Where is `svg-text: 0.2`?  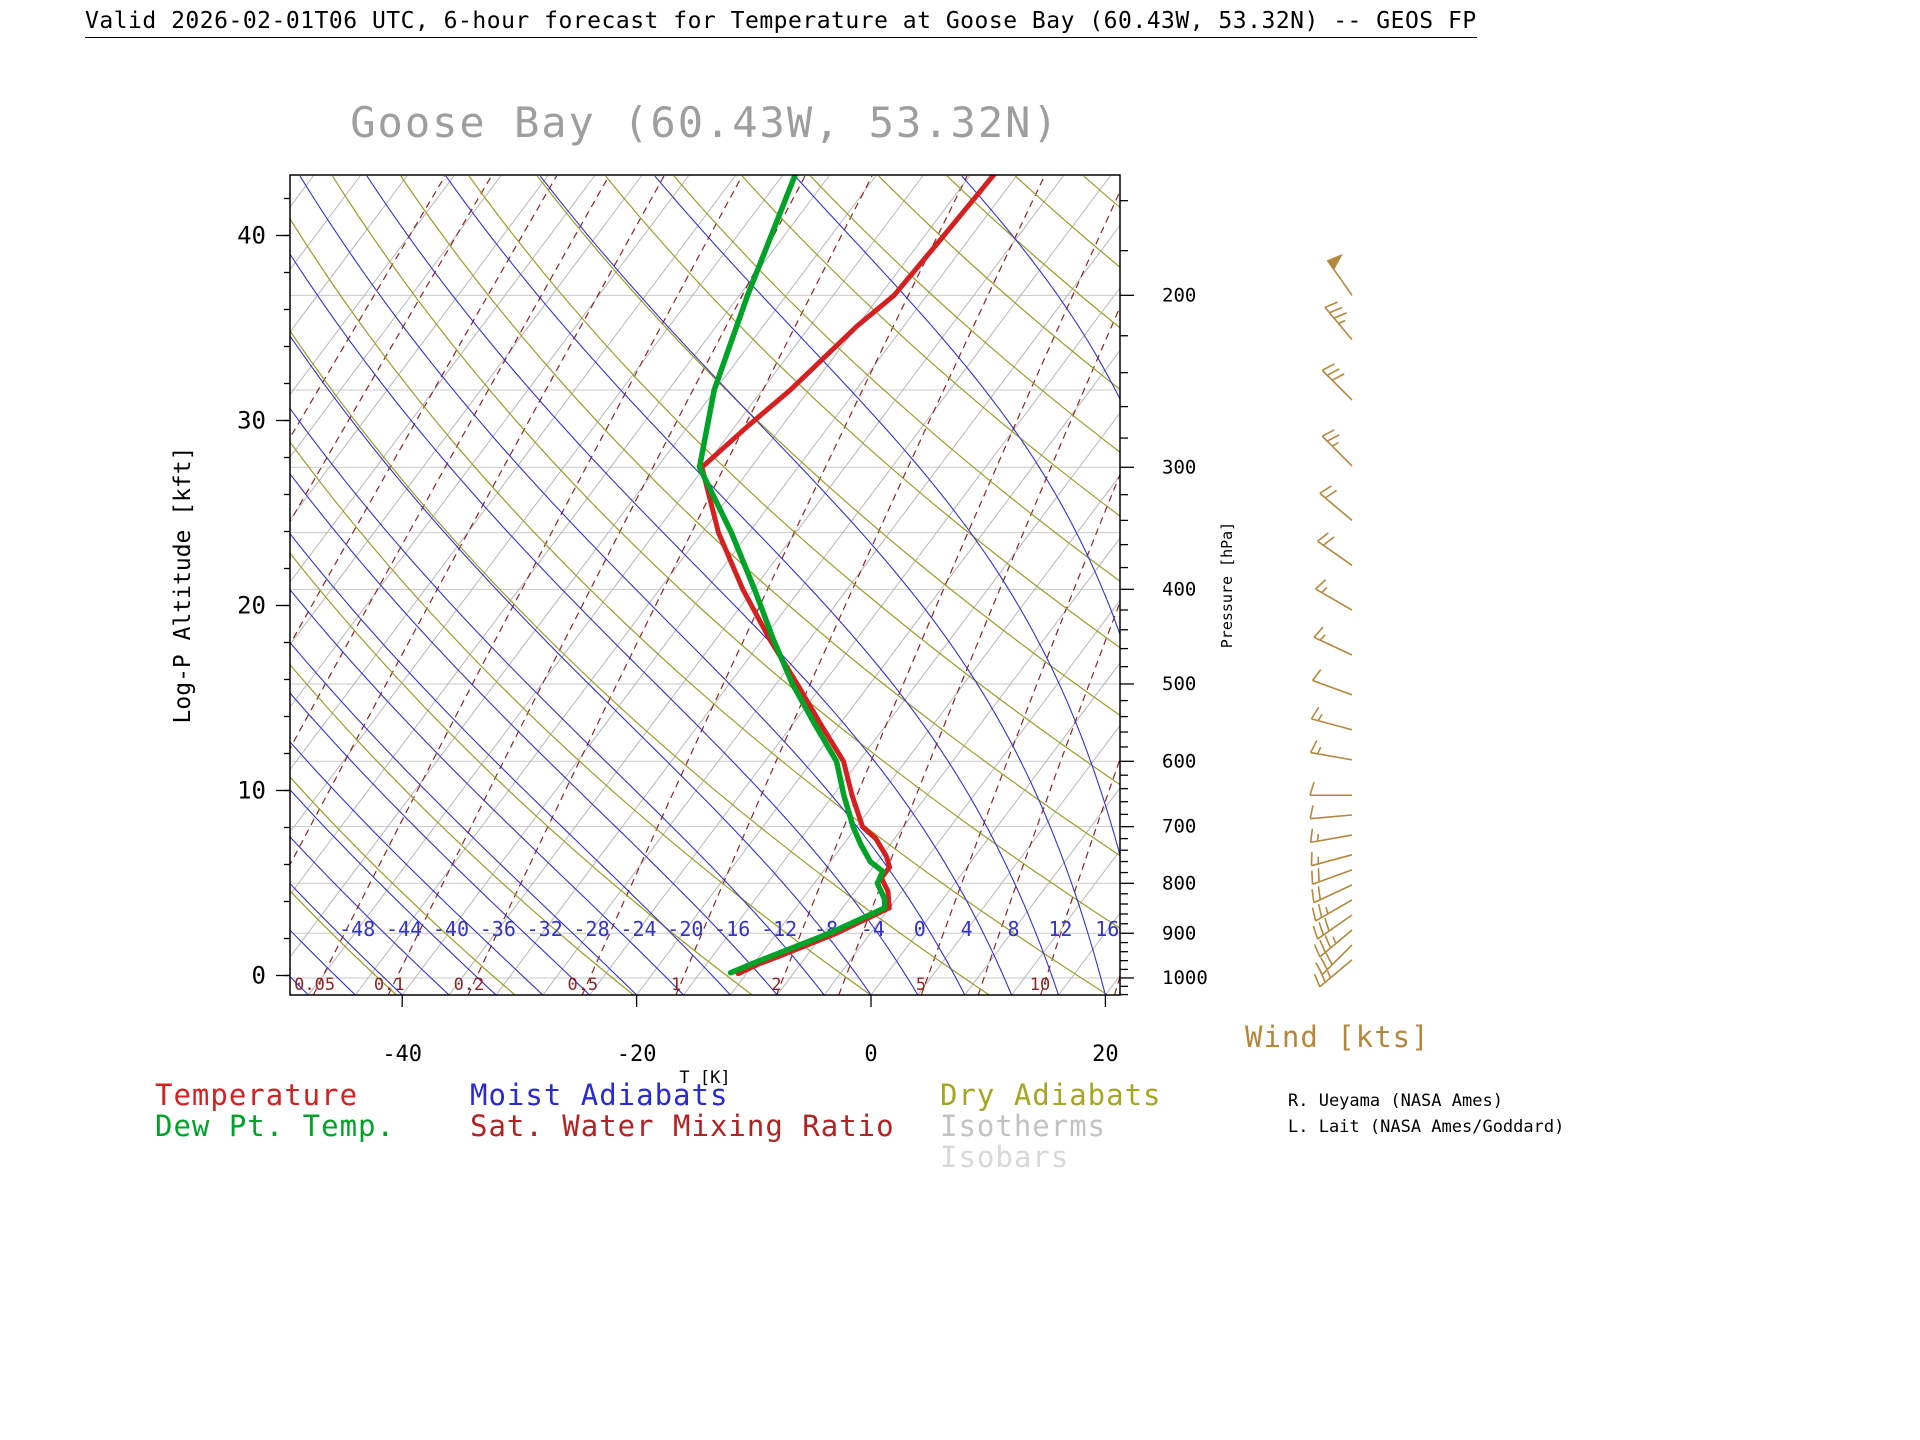
svg-text: 0.2 is located at coordinates (469, 985).